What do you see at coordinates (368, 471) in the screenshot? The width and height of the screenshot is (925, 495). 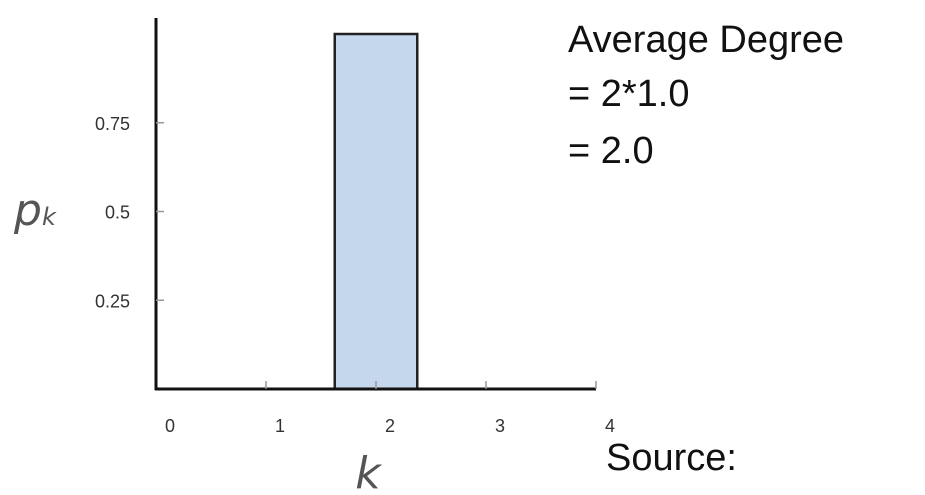 I see `x-axis-label: k` at bounding box center [368, 471].